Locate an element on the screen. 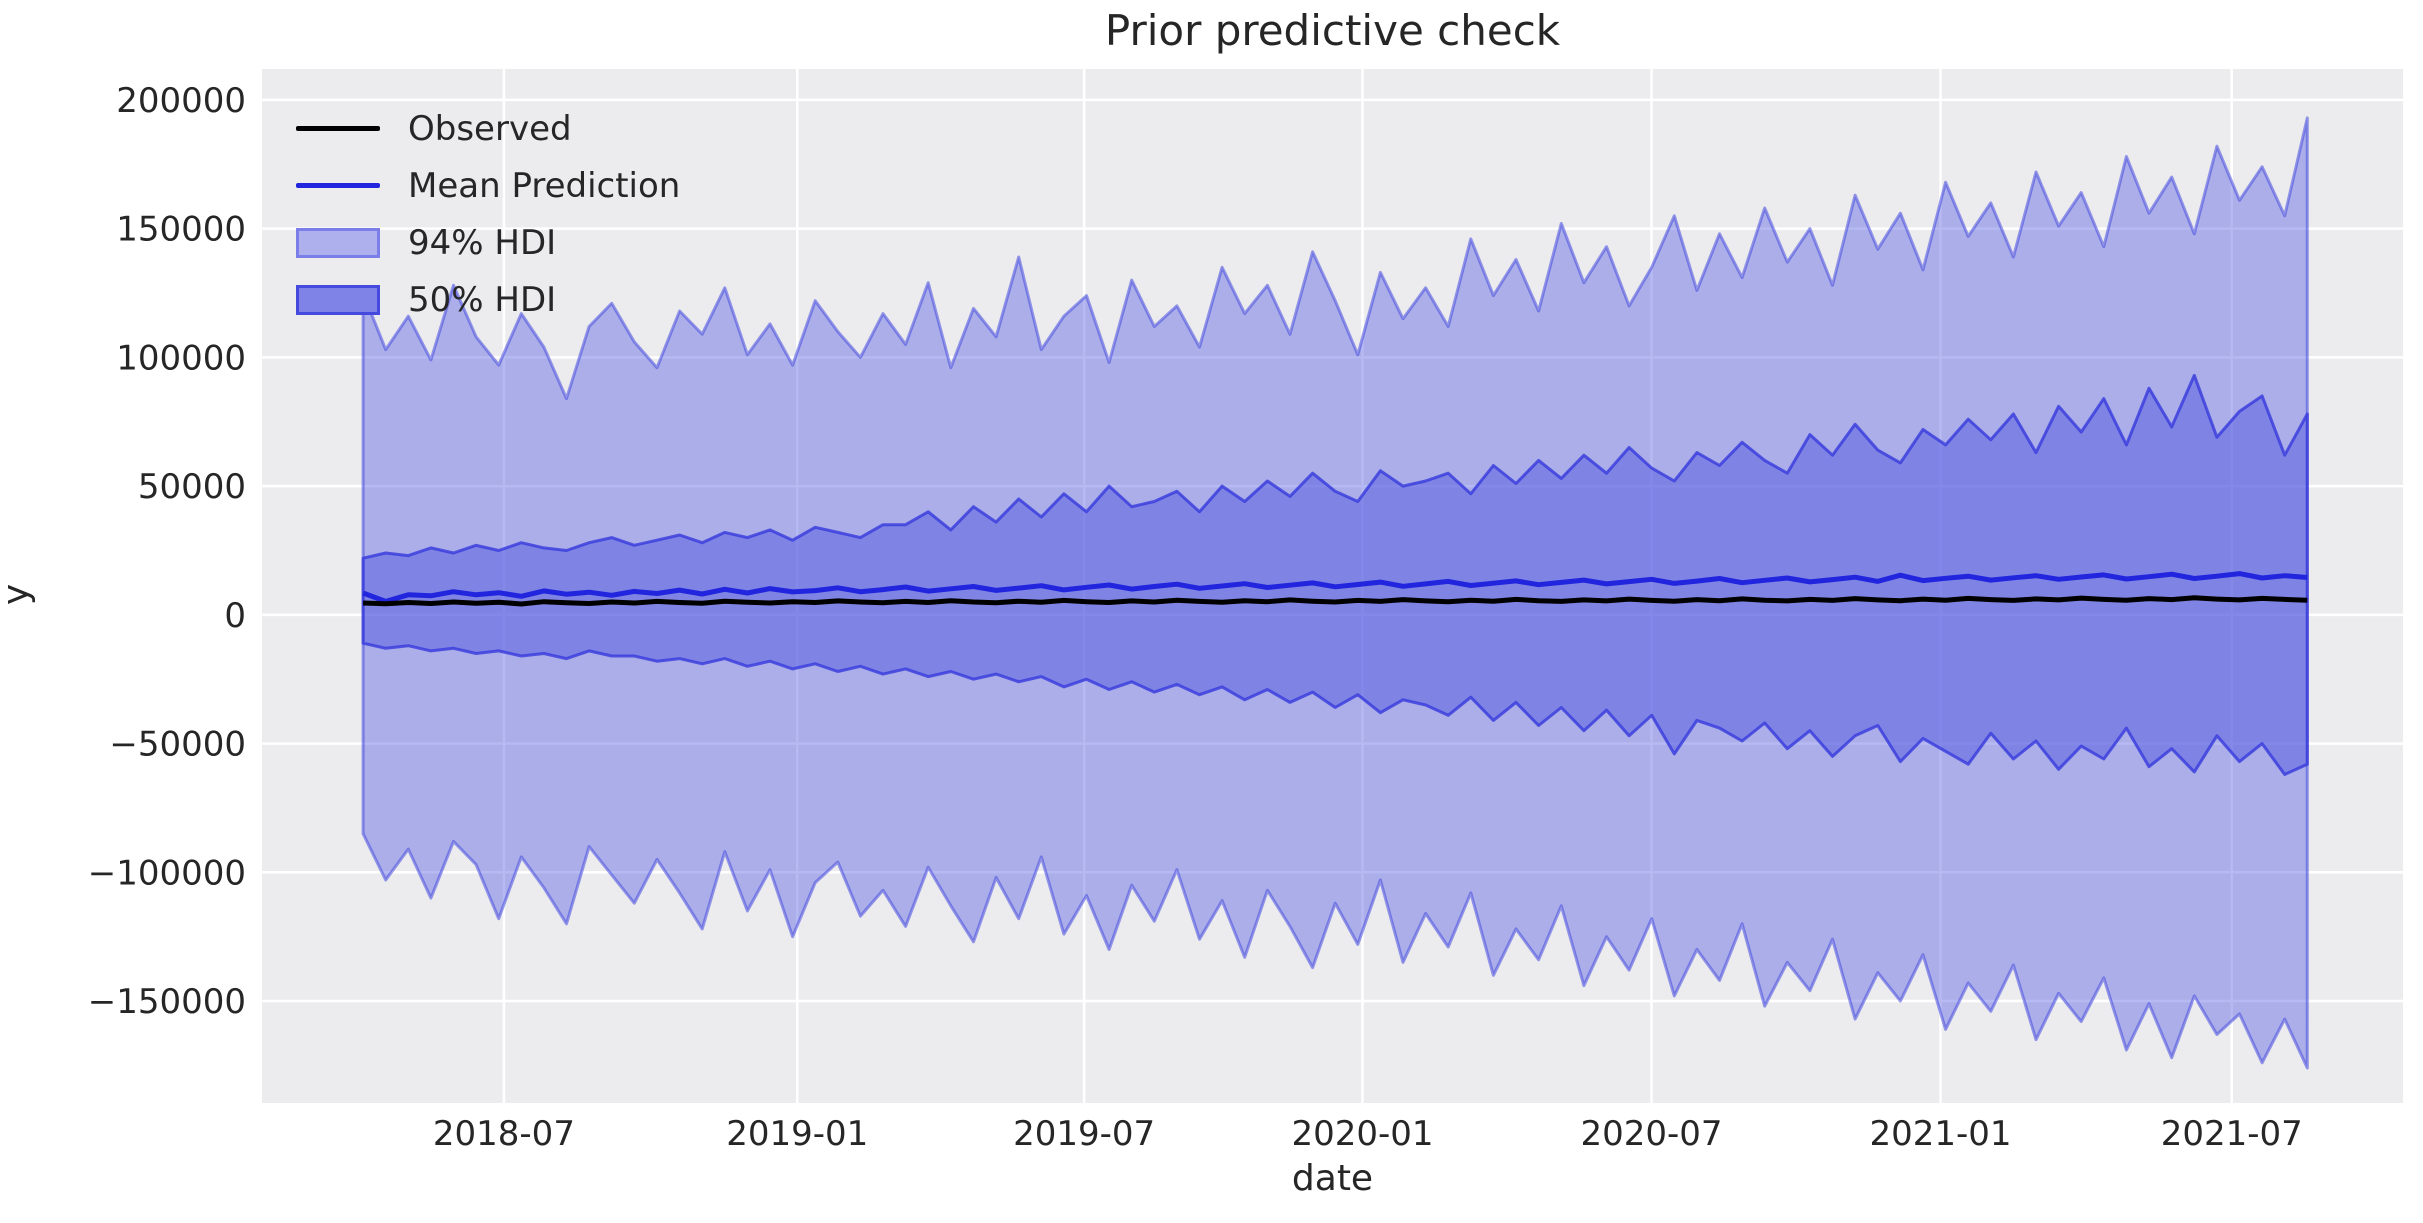 The height and width of the screenshot is (1223, 2423). y-tick-label: −50000 is located at coordinates (177, 745).